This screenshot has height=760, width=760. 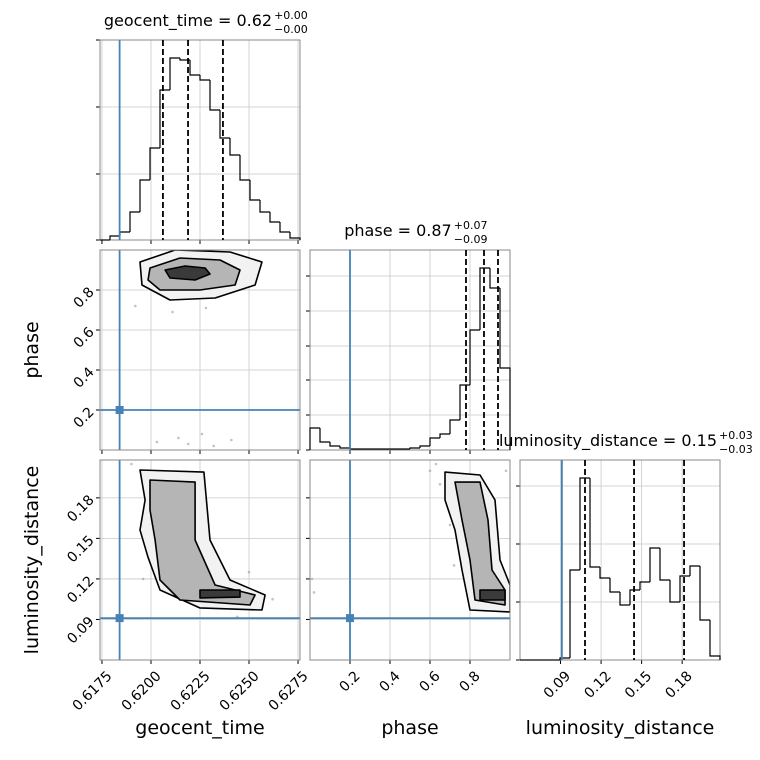 What do you see at coordinates (199, 728) in the screenshot?
I see `x-axis-label: geocent_time` at bounding box center [199, 728].